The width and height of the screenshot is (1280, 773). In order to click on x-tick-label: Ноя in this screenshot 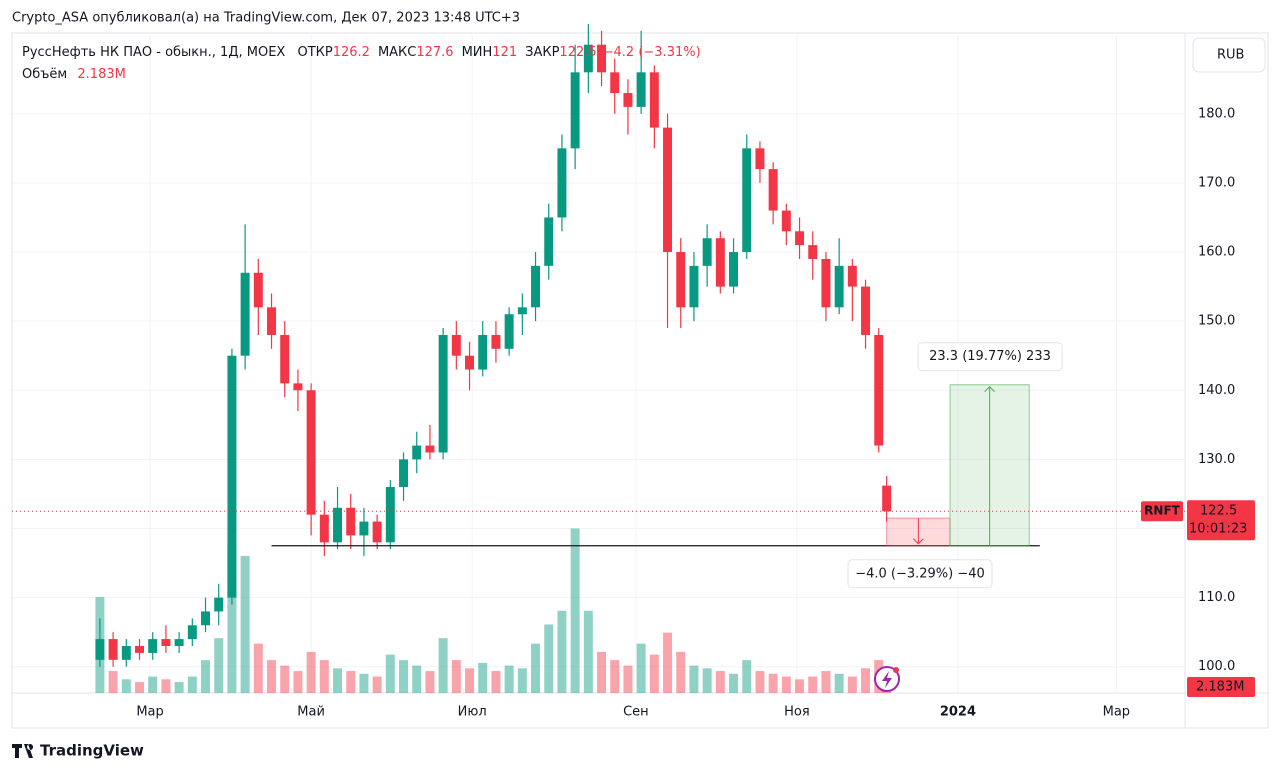, I will do `click(797, 712)`.